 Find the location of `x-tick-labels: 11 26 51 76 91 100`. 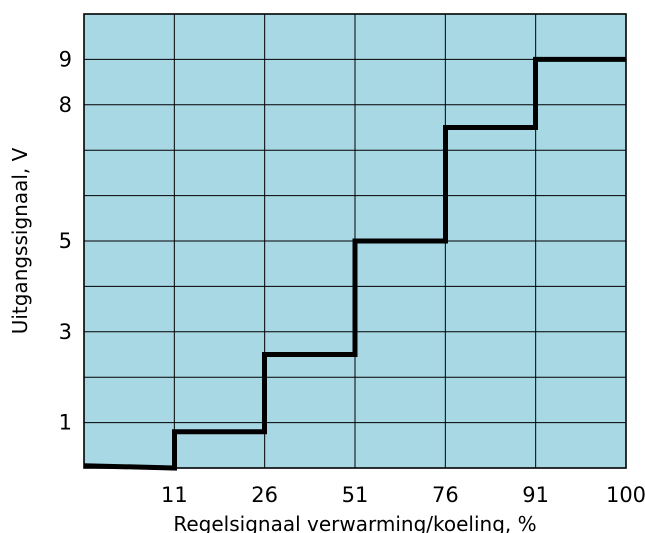

x-tick-labels: 11 26 51 76 91 100 is located at coordinates (403, 495).